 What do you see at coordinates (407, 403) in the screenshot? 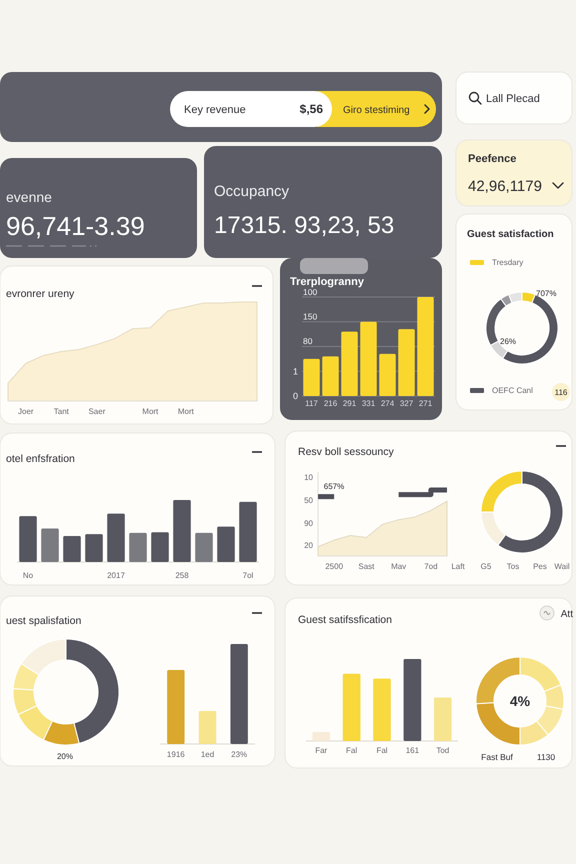
I see `x-tick-label: 327` at bounding box center [407, 403].